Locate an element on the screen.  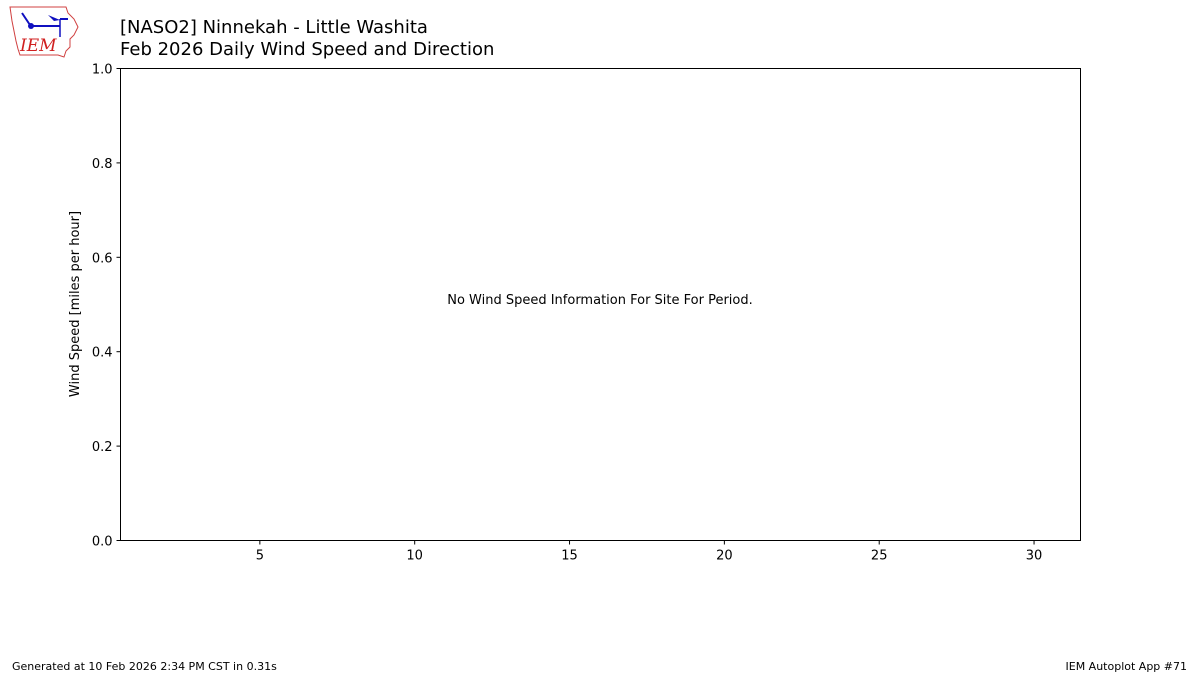
y-tick-label: 0.0 is located at coordinates (102, 542).